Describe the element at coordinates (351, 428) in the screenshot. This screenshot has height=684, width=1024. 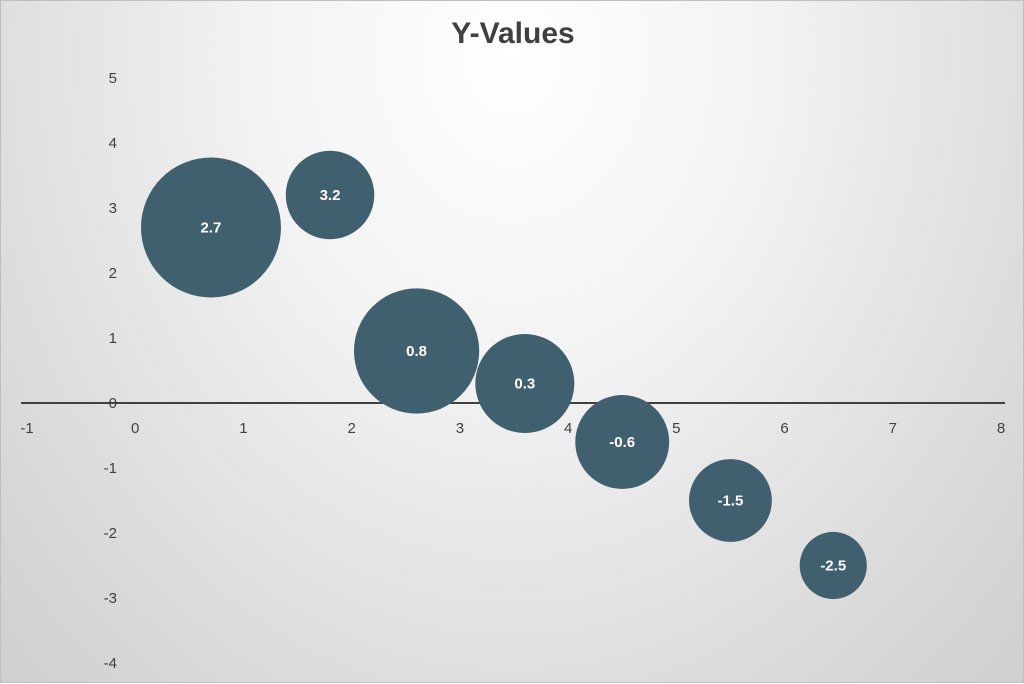
I see `x-tick-label: 2` at that location.